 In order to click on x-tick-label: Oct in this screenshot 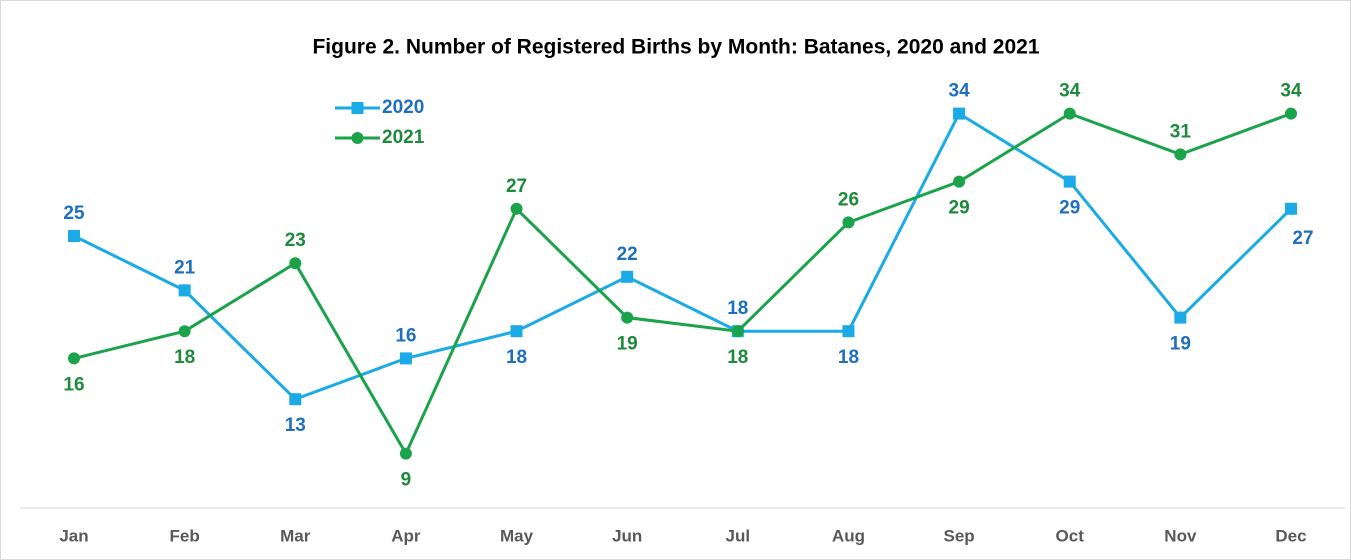, I will do `click(1070, 535)`.